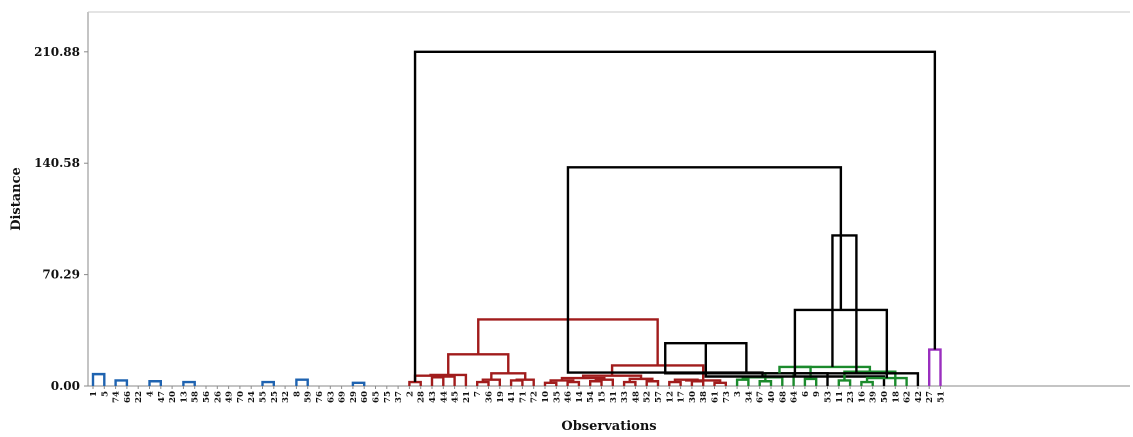 The height and width of the screenshot is (437, 1133). I want to click on x-tick-label: 44, so click(444, 397).